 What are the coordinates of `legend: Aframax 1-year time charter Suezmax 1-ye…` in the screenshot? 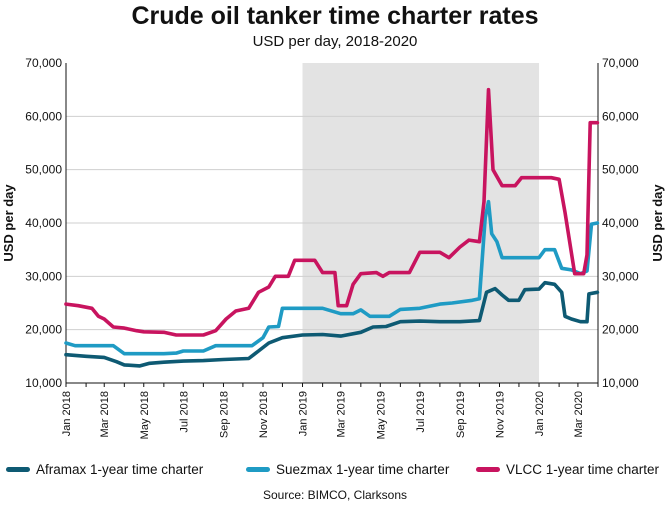 It's located at (335, 472).